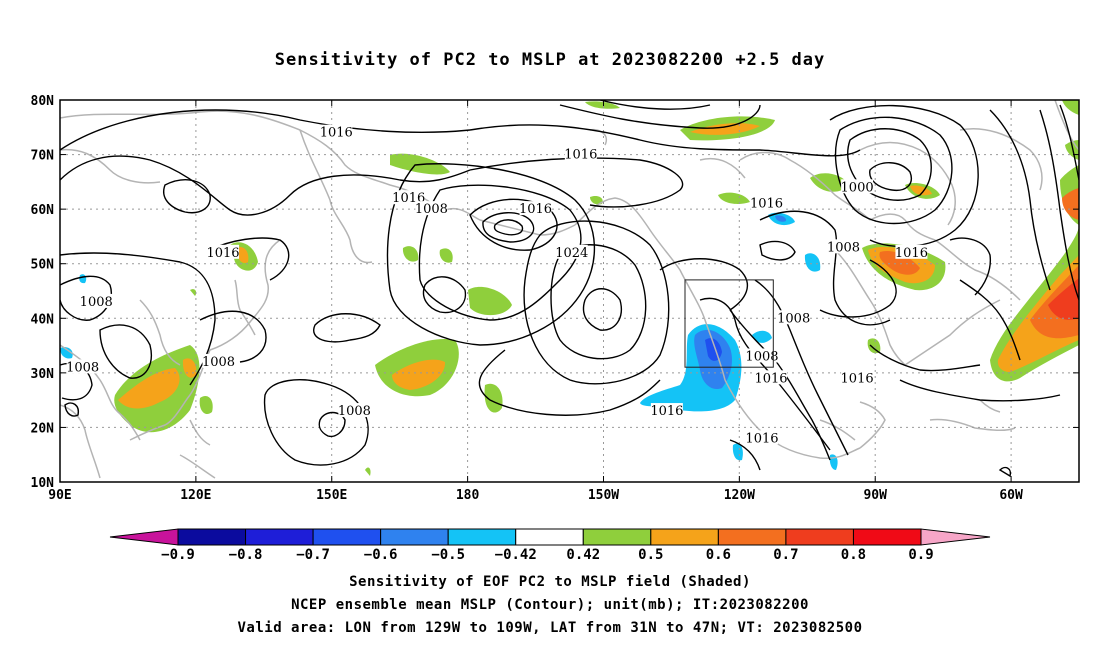 Image resolution: width=1100 pixels, height=650 pixels. I want to click on lon-label: 150E, so click(331, 495).